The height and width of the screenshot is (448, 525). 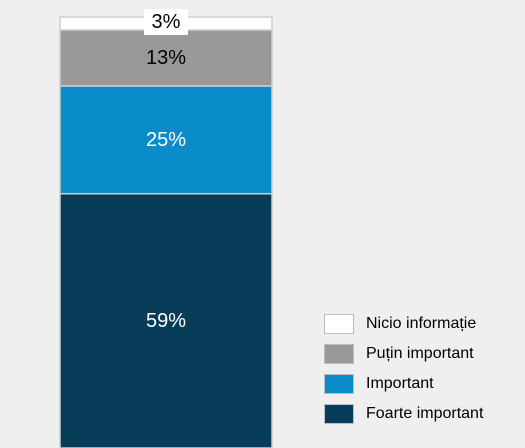 I want to click on data-label-putin-important: 13%, so click(x=166, y=58).